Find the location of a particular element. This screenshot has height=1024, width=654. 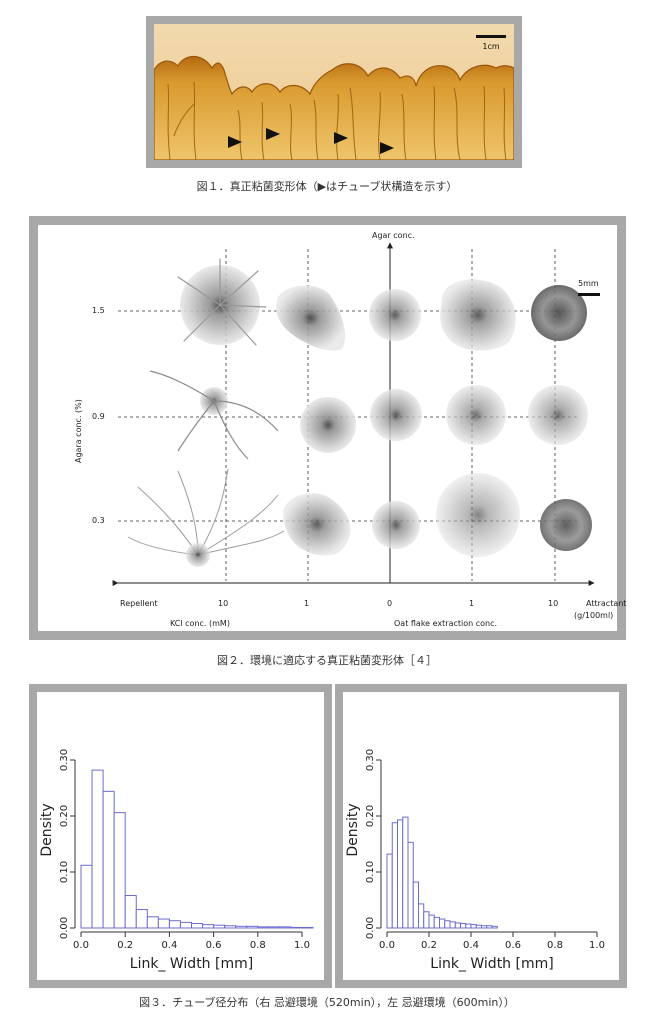

x-tick-label: 0 is located at coordinates (390, 603).